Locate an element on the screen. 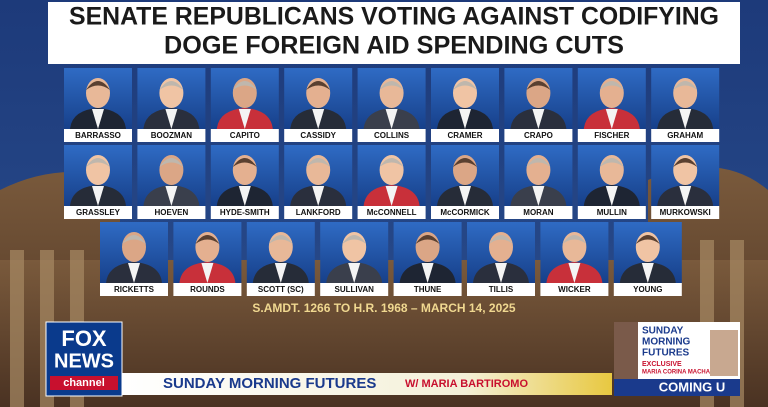  senator-name: McCONNELL is located at coordinates (392, 212).